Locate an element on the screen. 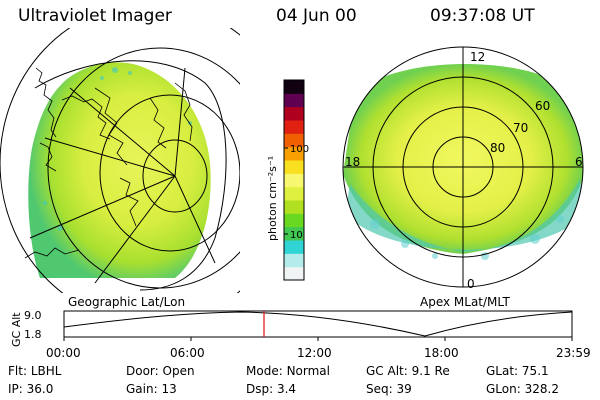 The width and height of the screenshot is (600, 400). status-dsp: Dsp: 3.4 is located at coordinates (271, 389).